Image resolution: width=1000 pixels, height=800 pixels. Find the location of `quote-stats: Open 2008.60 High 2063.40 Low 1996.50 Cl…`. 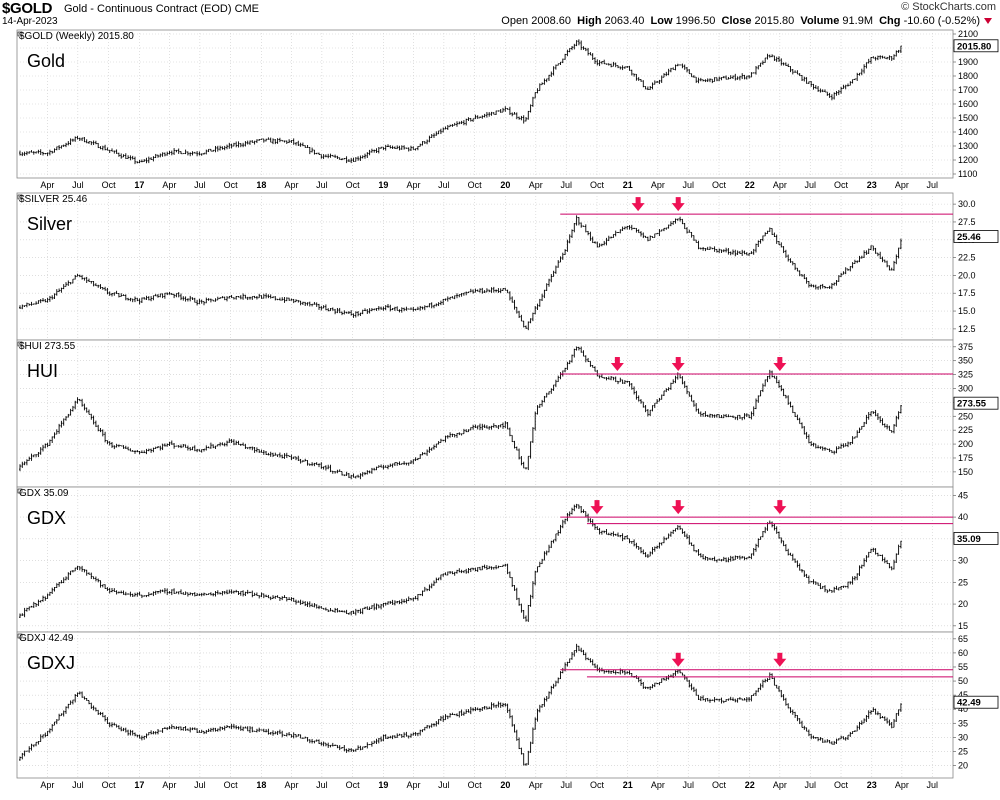

quote-stats: Open 2008.60 High 2063.40 Low 1996.50 Cl… is located at coordinates (740, 21).